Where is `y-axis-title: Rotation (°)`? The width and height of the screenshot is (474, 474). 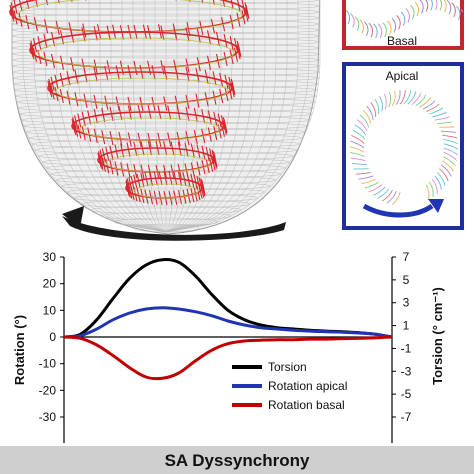 y-axis-title: Rotation (°) is located at coordinates (19, 350).